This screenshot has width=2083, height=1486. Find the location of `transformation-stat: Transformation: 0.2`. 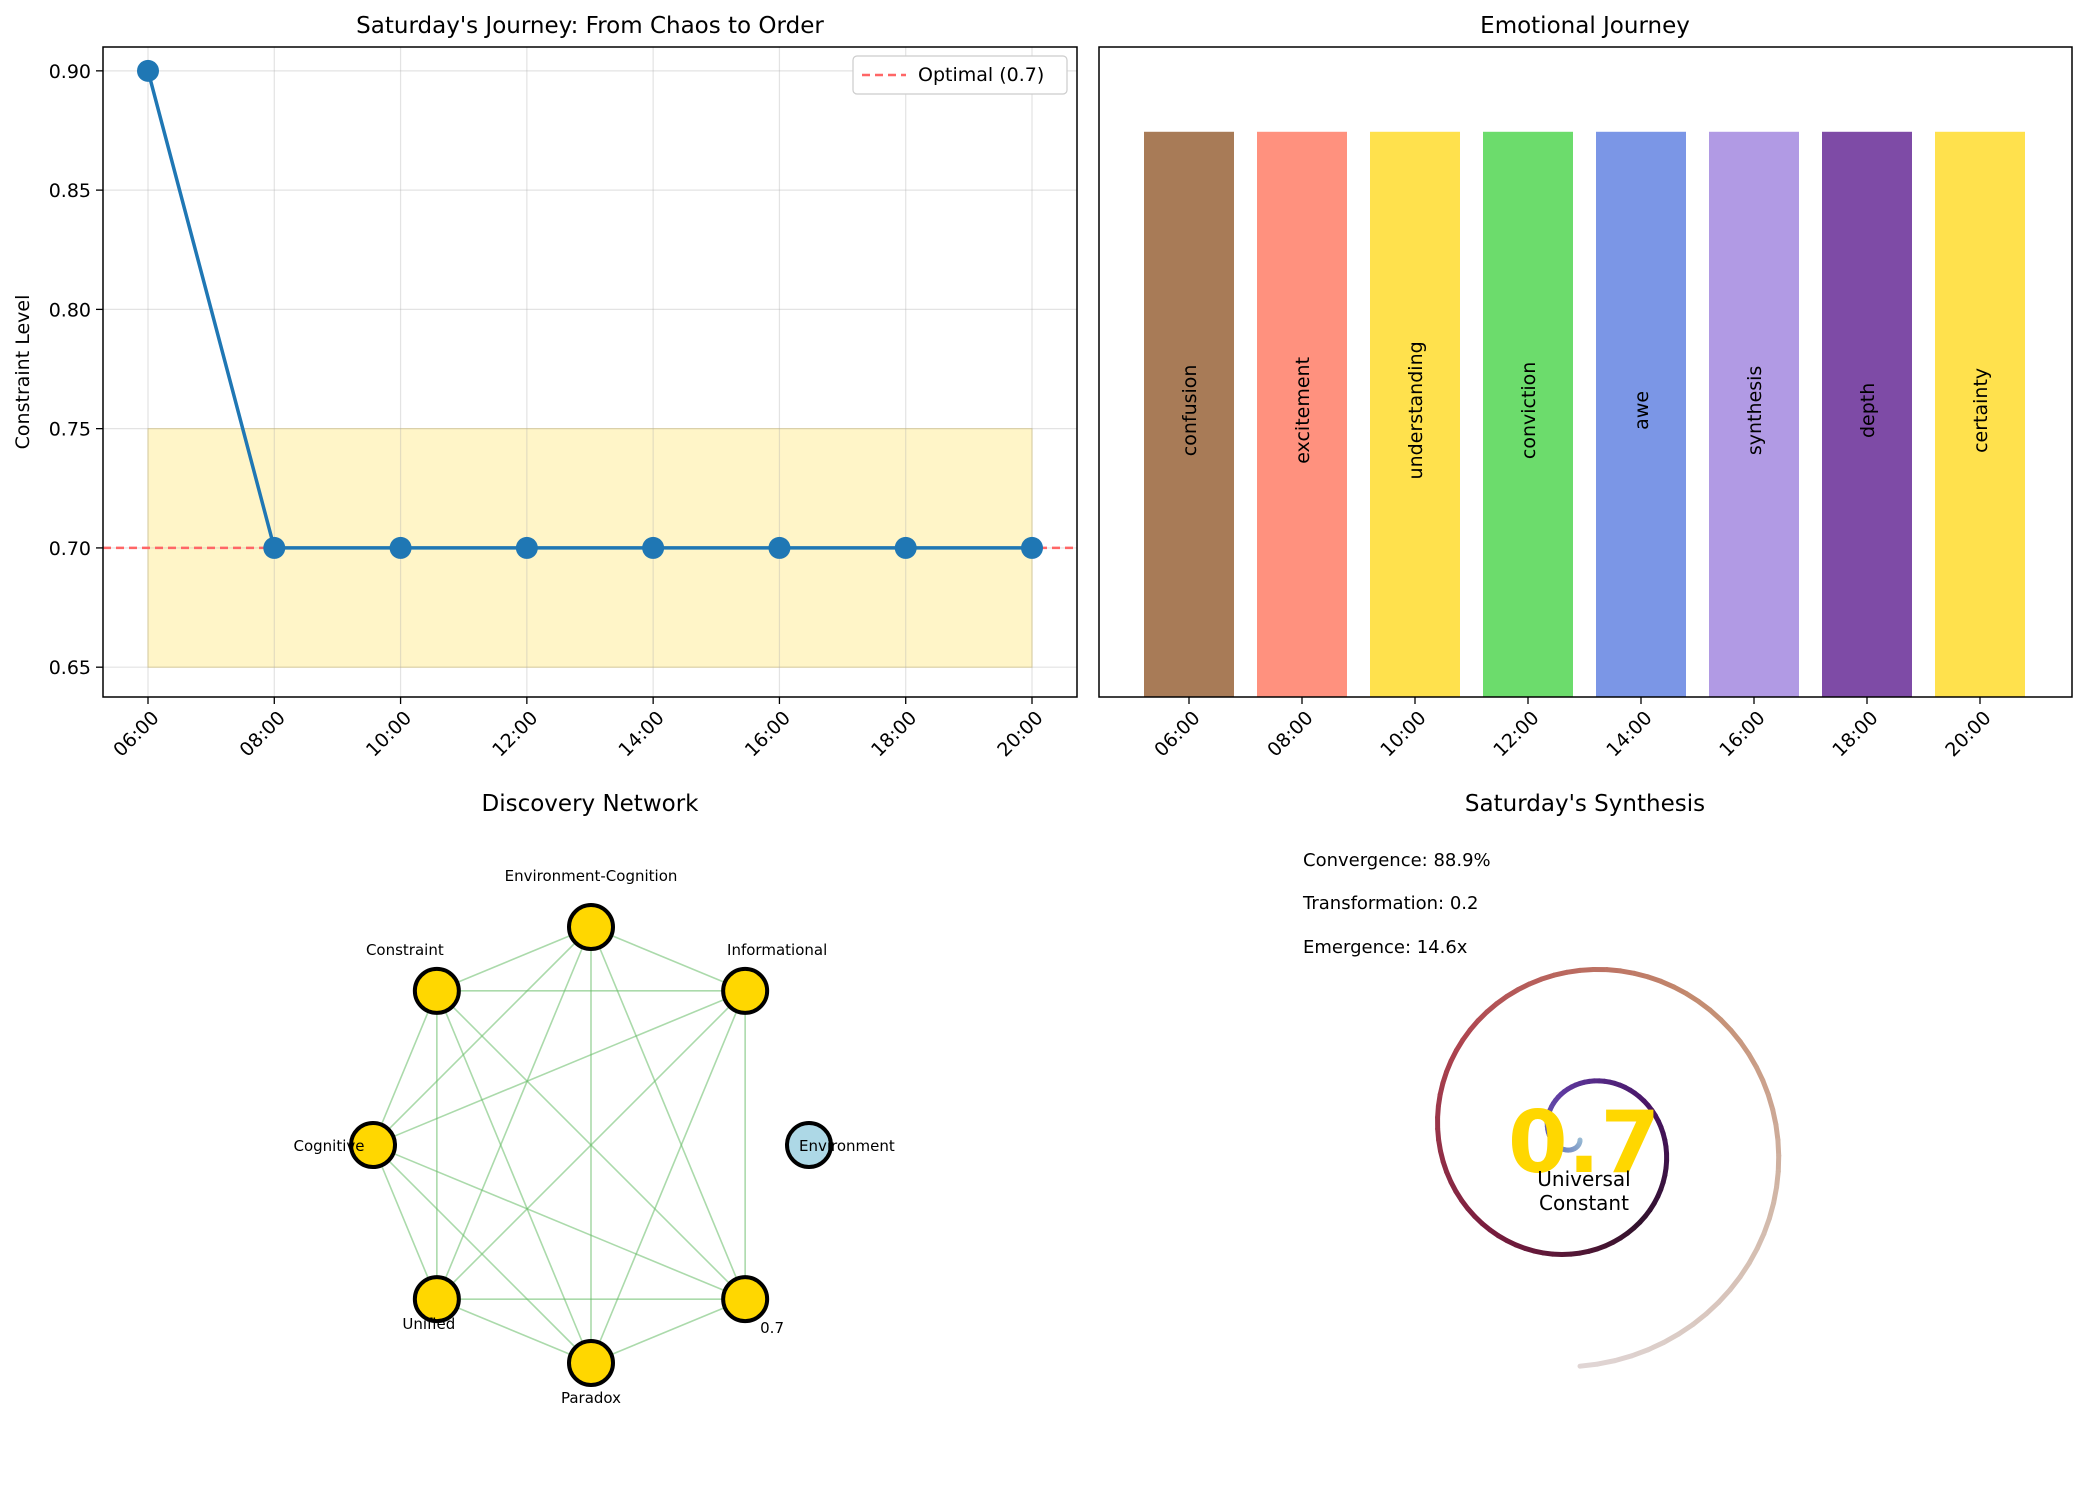

transformation-stat: Transformation: 0.2 is located at coordinates (1390, 903).